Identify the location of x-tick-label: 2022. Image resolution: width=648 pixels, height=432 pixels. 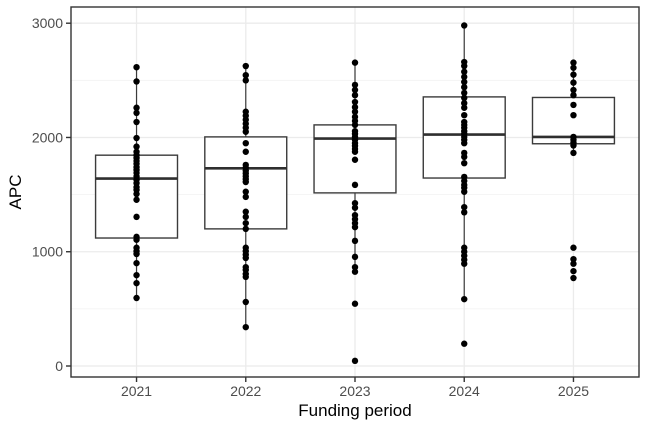
(245, 391).